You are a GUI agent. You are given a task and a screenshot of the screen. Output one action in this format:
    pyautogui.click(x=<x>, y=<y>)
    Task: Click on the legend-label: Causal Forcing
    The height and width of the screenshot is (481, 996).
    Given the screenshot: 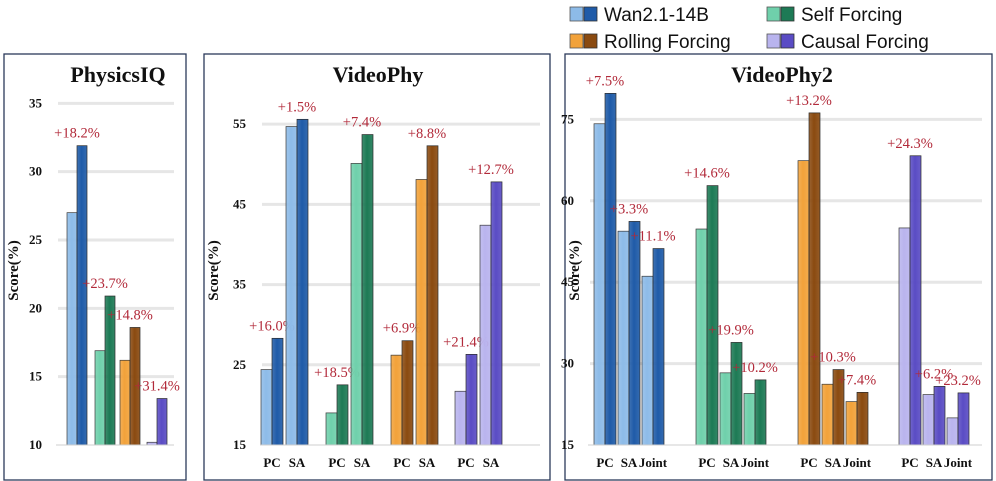 What is the action you would take?
    pyautogui.click(x=865, y=42)
    